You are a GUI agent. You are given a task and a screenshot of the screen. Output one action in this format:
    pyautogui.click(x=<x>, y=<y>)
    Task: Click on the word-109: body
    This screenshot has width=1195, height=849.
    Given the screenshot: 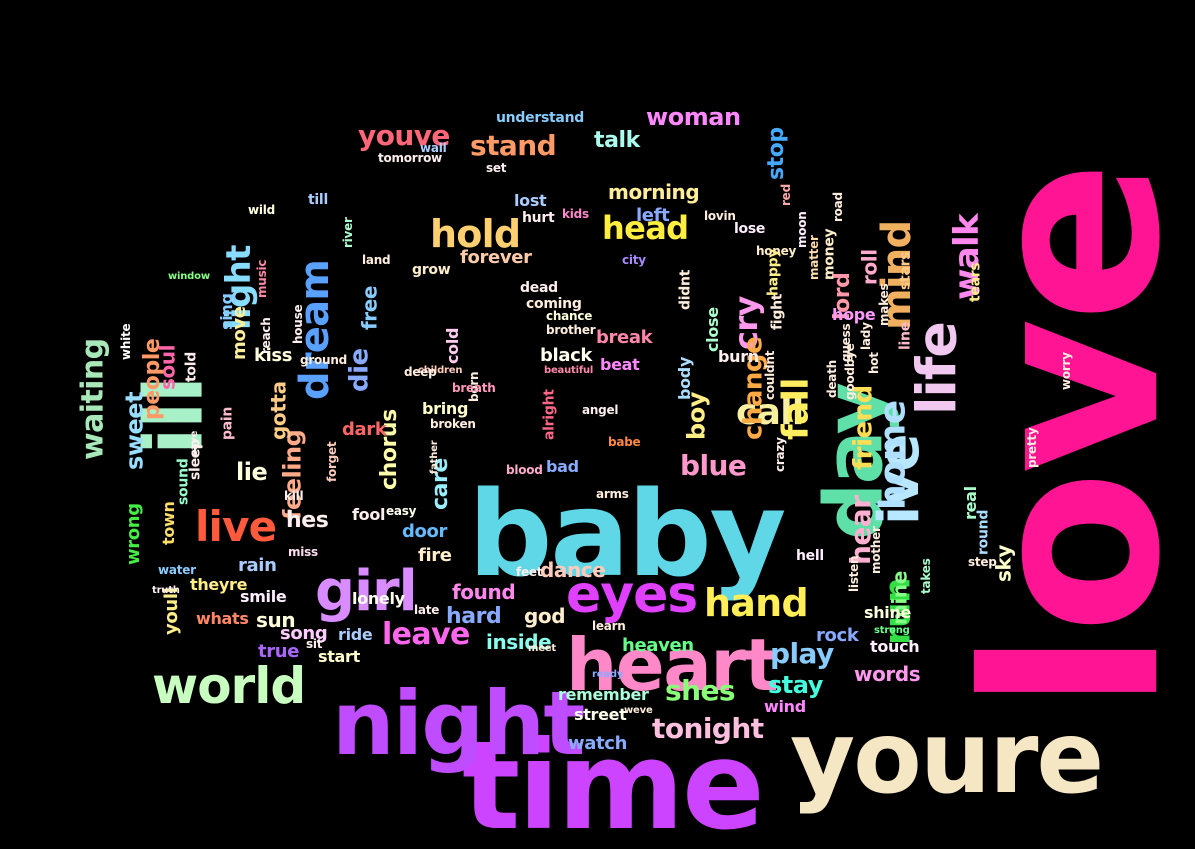 What is the action you would take?
    pyautogui.click(x=684, y=378)
    